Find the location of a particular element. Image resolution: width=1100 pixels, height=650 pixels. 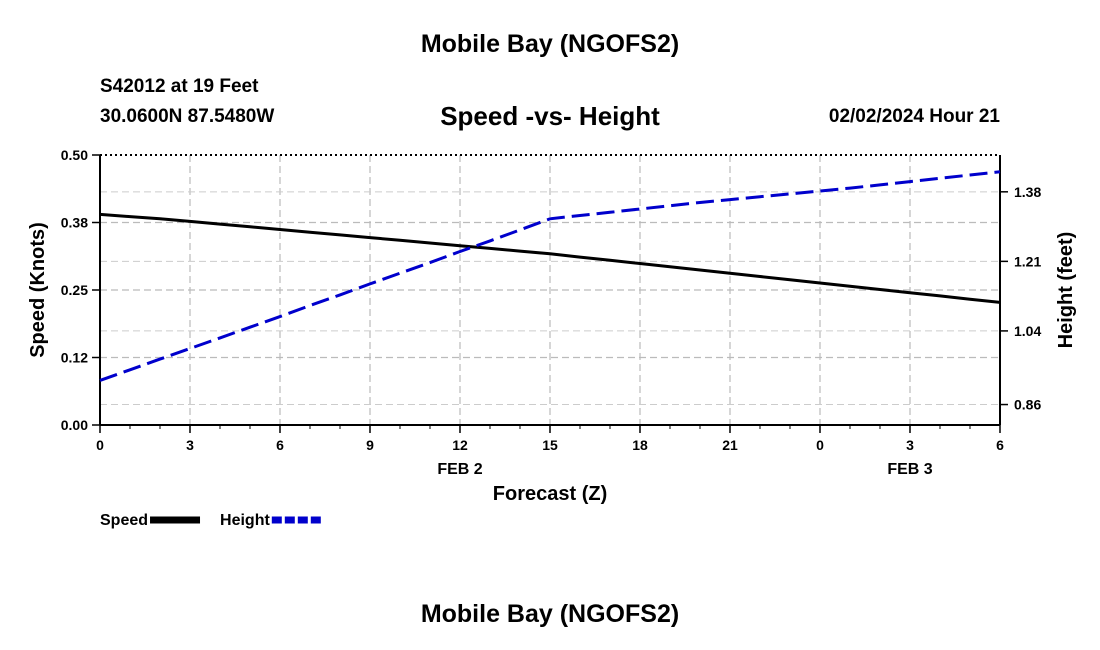

x-tick-label: 12 is located at coordinates (460, 445).